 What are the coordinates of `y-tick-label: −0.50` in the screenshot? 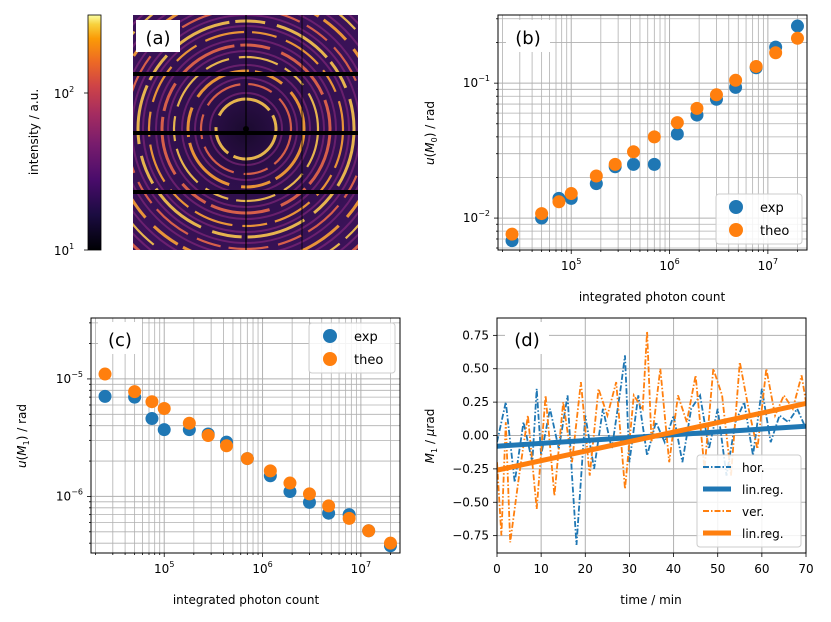 It's located at (470, 502).